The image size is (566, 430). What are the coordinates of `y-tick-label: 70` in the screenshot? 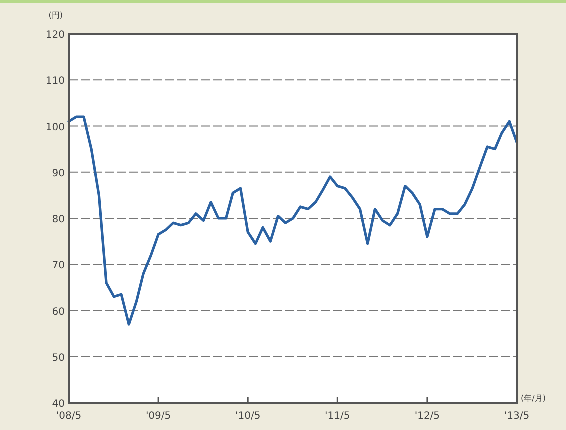 It's located at (58, 266).